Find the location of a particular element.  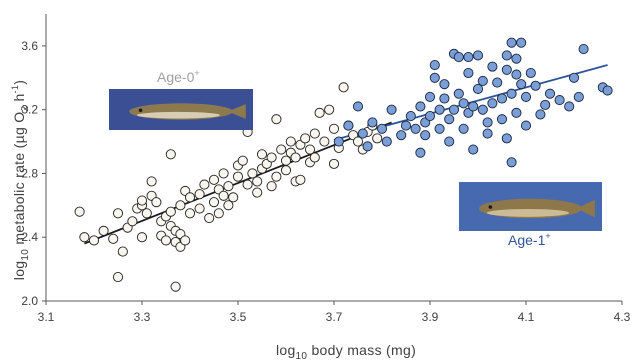

x-tick-label: 3.3 is located at coordinates (142, 317).